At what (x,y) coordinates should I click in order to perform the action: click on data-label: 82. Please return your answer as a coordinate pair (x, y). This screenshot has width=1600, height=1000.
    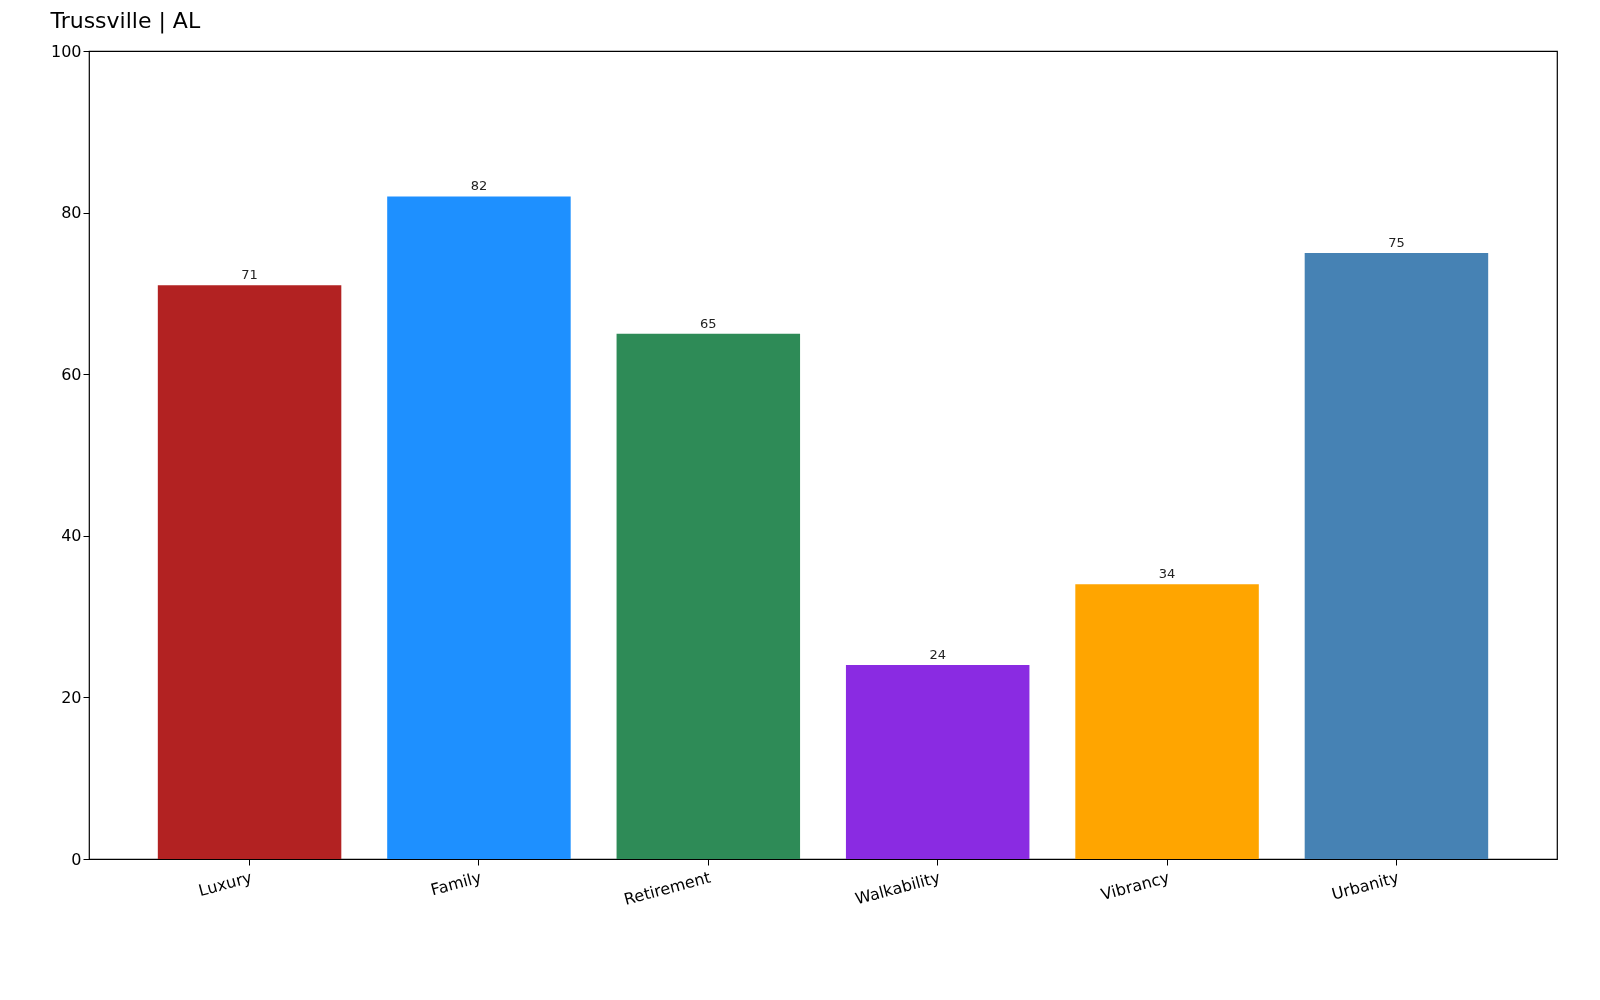
    Looking at the image, I should click on (479, 186).